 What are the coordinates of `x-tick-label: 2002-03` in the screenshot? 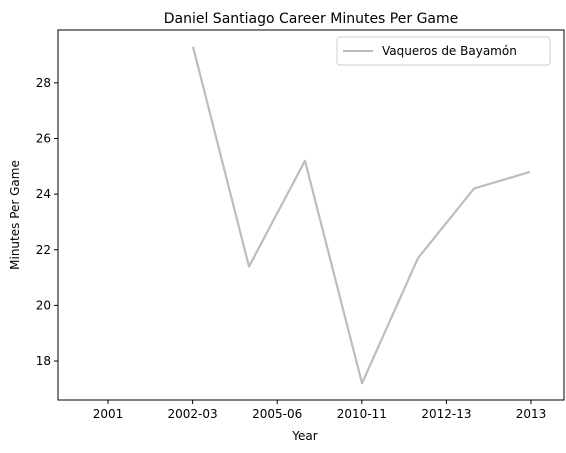 It's located at (193, 414).